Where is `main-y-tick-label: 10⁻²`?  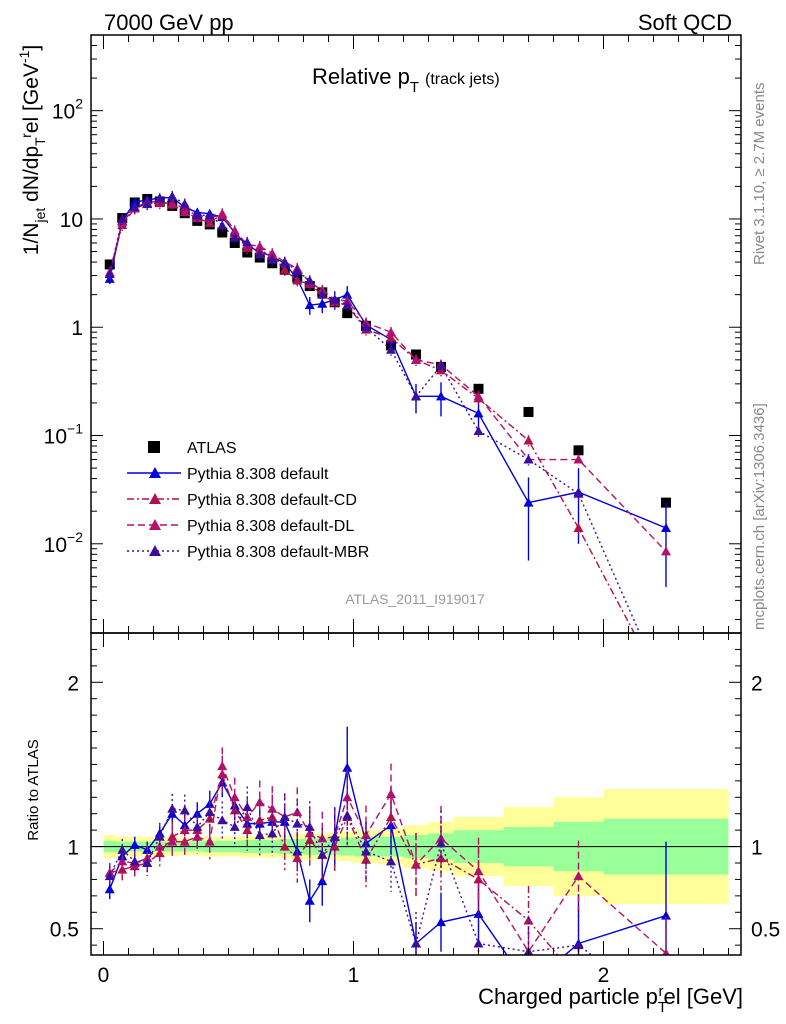 main-y-tick-label: 10⁻² is located at coordinates (64, 543).